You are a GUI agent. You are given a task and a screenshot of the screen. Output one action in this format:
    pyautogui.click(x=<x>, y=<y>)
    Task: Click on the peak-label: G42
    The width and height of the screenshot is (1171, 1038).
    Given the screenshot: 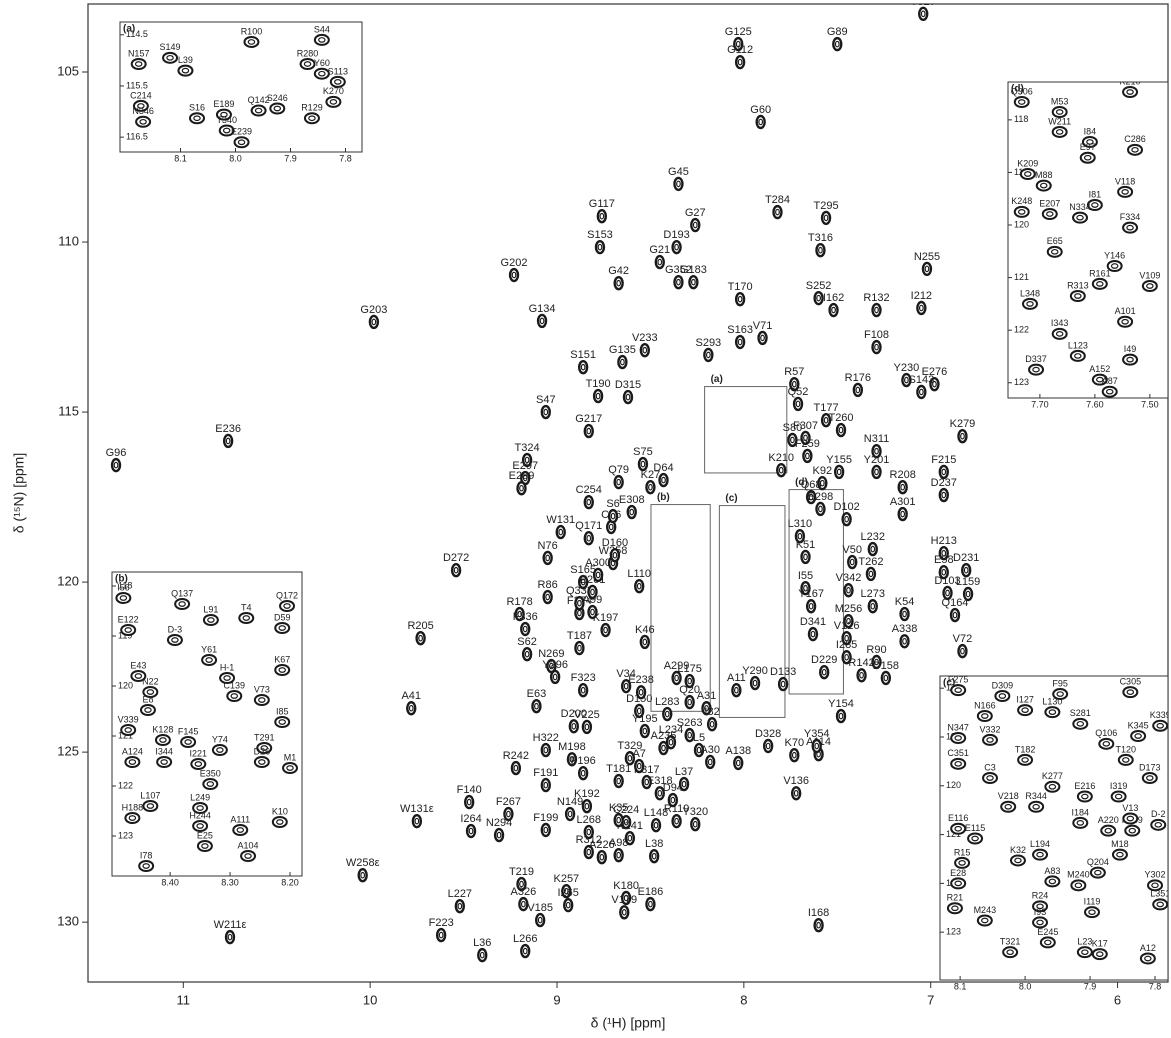 What is the action you would take?
    pyautogui.click(x=618, y=271)
    